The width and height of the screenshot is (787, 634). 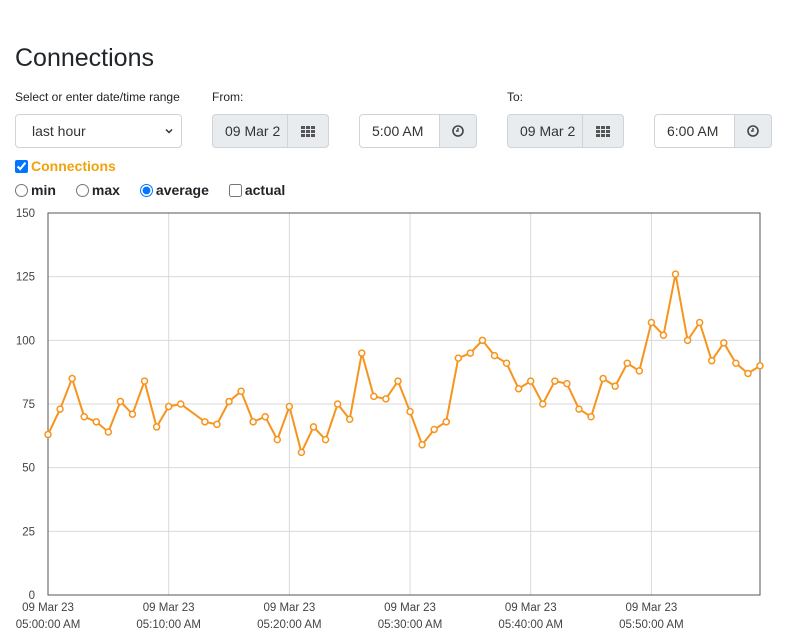 I want to click on option-max: max, so click(x=97, y=190).